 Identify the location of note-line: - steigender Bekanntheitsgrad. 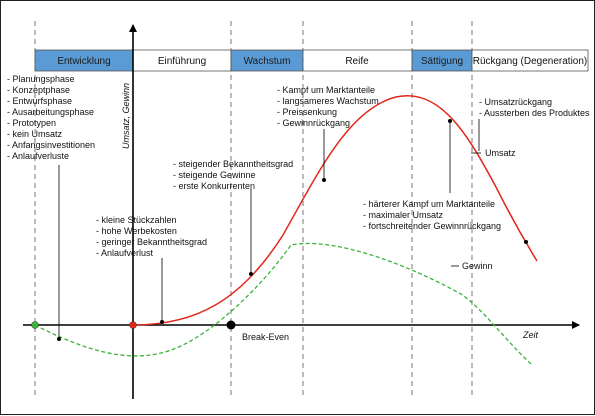
(233, 164).